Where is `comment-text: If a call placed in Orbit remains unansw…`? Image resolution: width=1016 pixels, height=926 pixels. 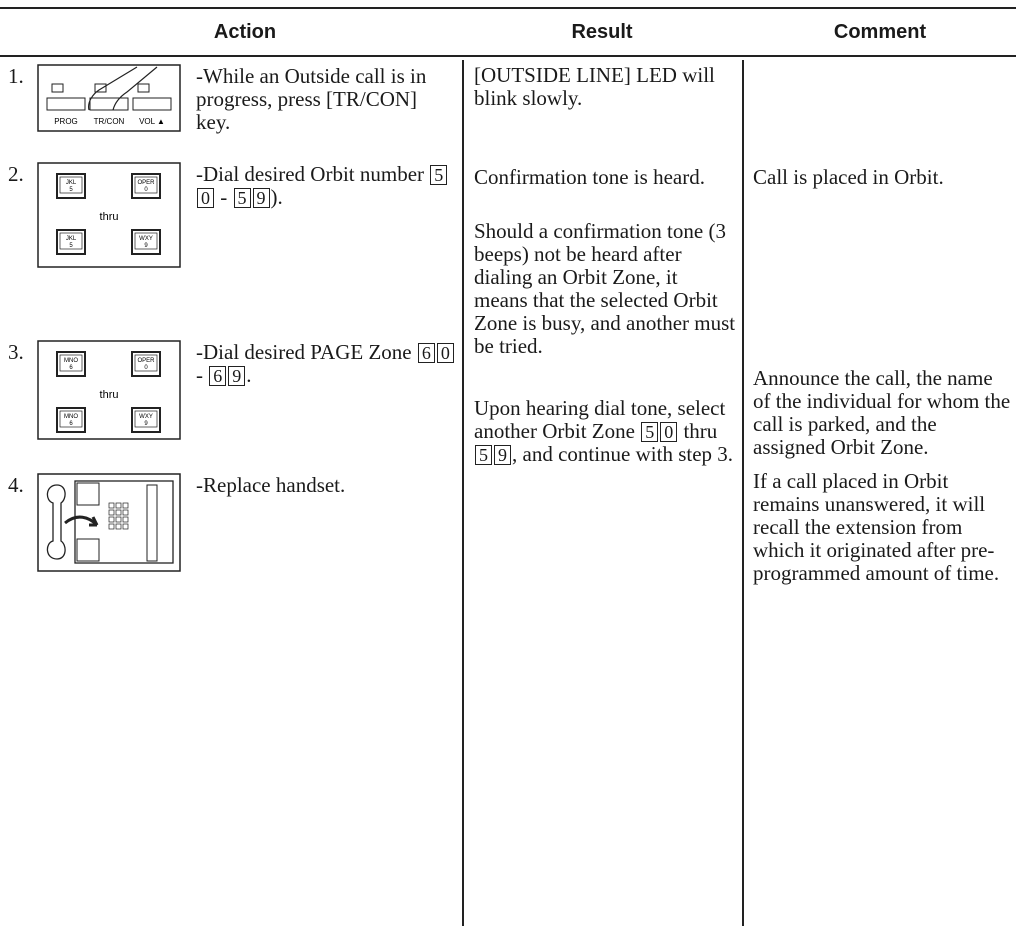
comment-text: If a call placed in Orbit remains unansw… is located at coordinates (882, 527).